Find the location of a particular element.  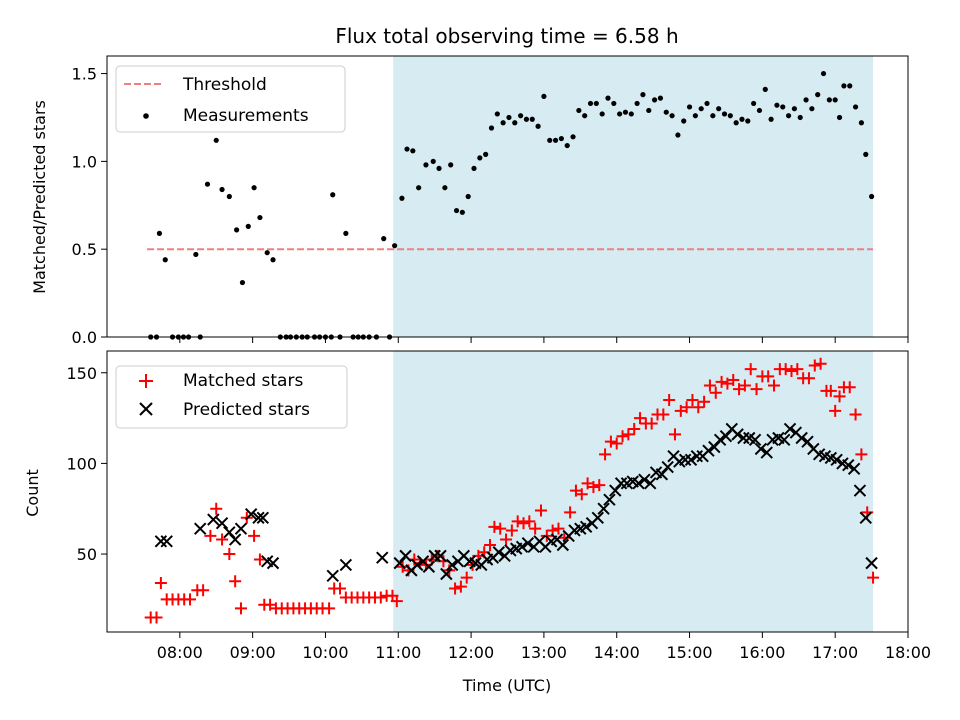

count-y-tick-label: 100 is located at coordinates (81, 463).